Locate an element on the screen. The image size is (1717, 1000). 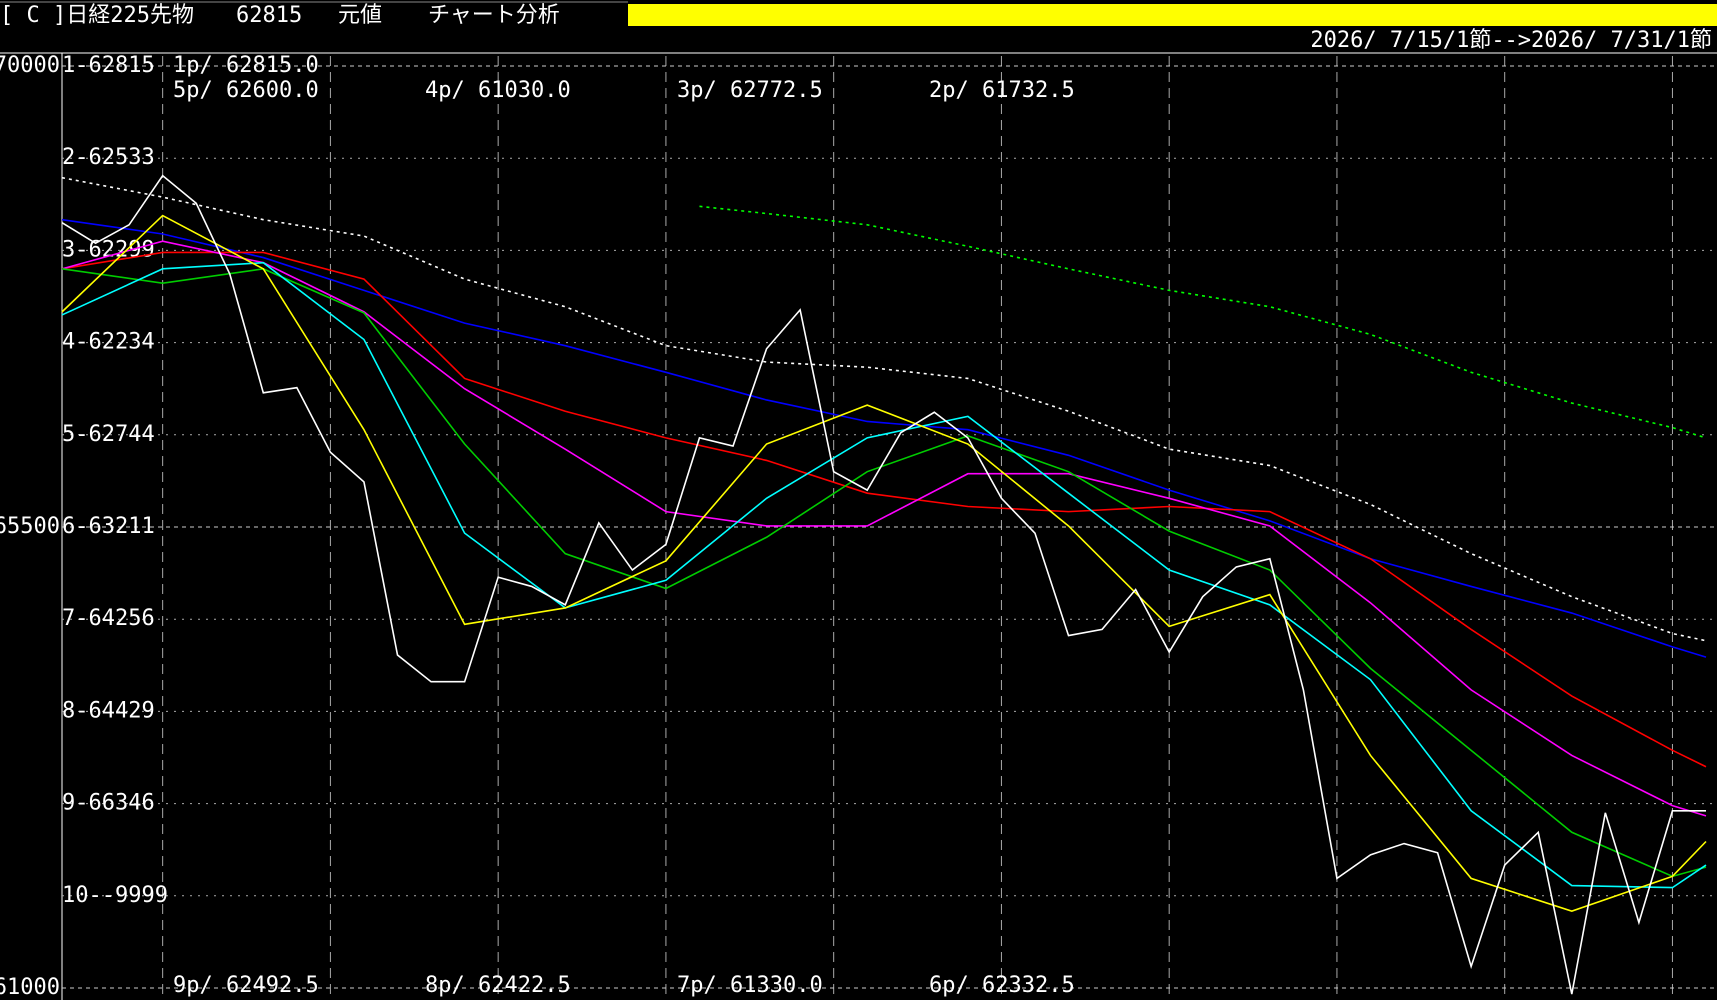
point-label: 2p/ 61732.5 is located at coordinates (1002, 90).